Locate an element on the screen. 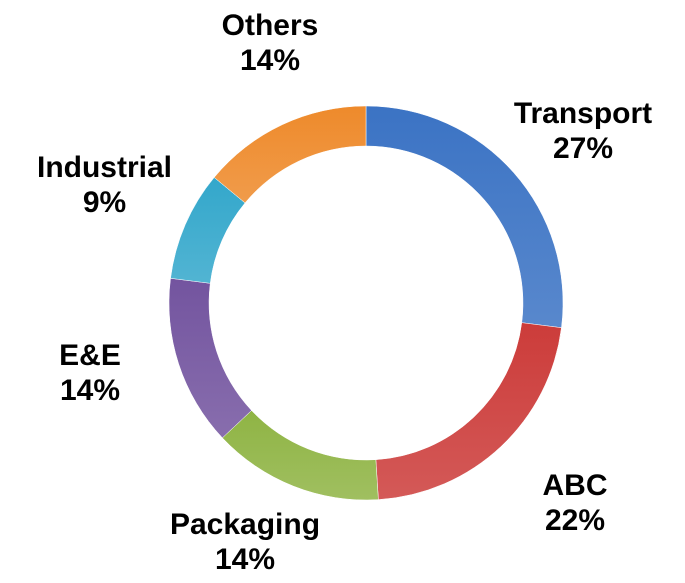 The height and width of the screenshot is (583, 685). label-abc: ABC 22% is located at coordinates (575, 503).